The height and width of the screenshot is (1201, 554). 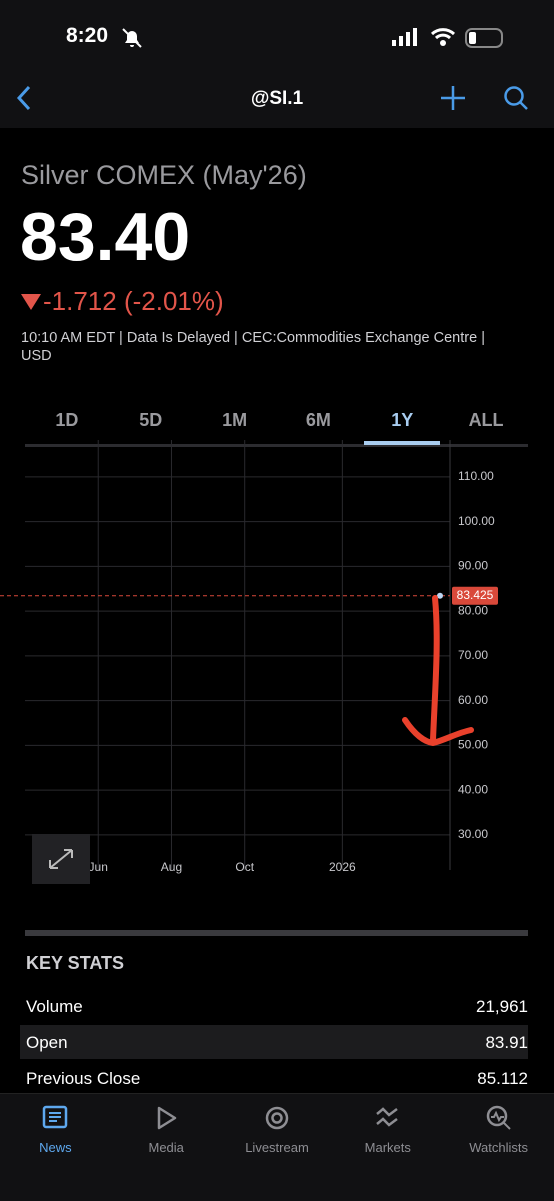 I want to click on x-tick-label: Jun, so click(x=98, y=867).